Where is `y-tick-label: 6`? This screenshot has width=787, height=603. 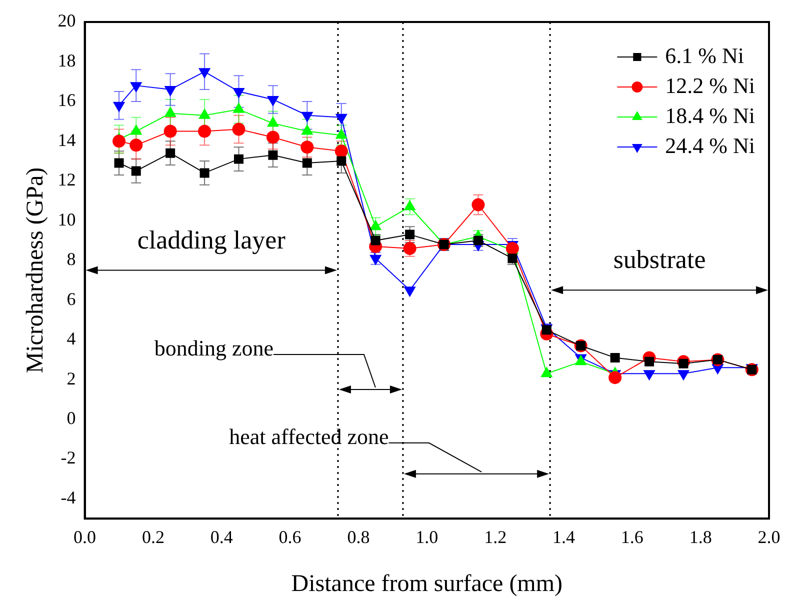 y-tick-label: 6 is located at coordinates (71, 298).